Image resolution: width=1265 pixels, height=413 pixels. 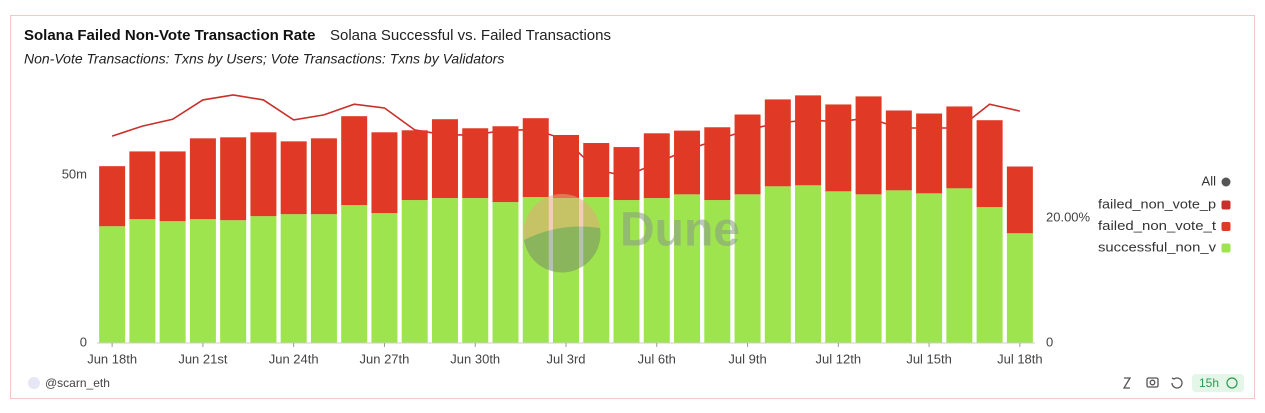 What do you see at coordinates (1232, 383) in the screenshot?
I see `refresh-check` at bounding box center [1232, 383].